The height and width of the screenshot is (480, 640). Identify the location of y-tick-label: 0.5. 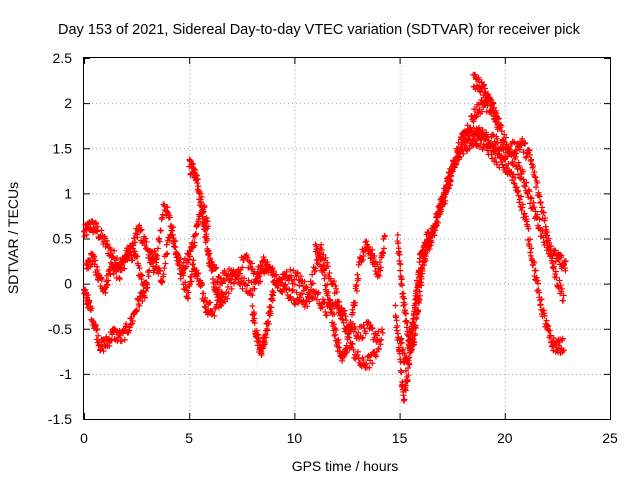
(63, 239).